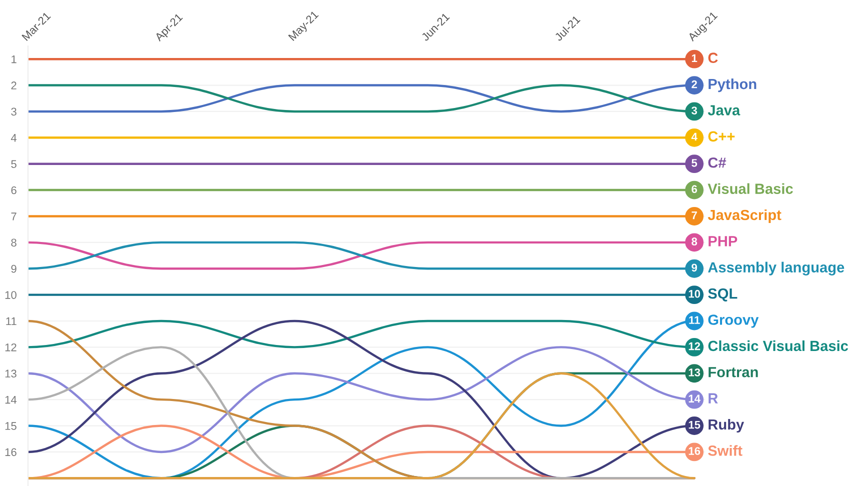  What do you see at coordinates (694, 84) in the screenshot?
I see `annotation: 2` at bounding box center [694, 84].